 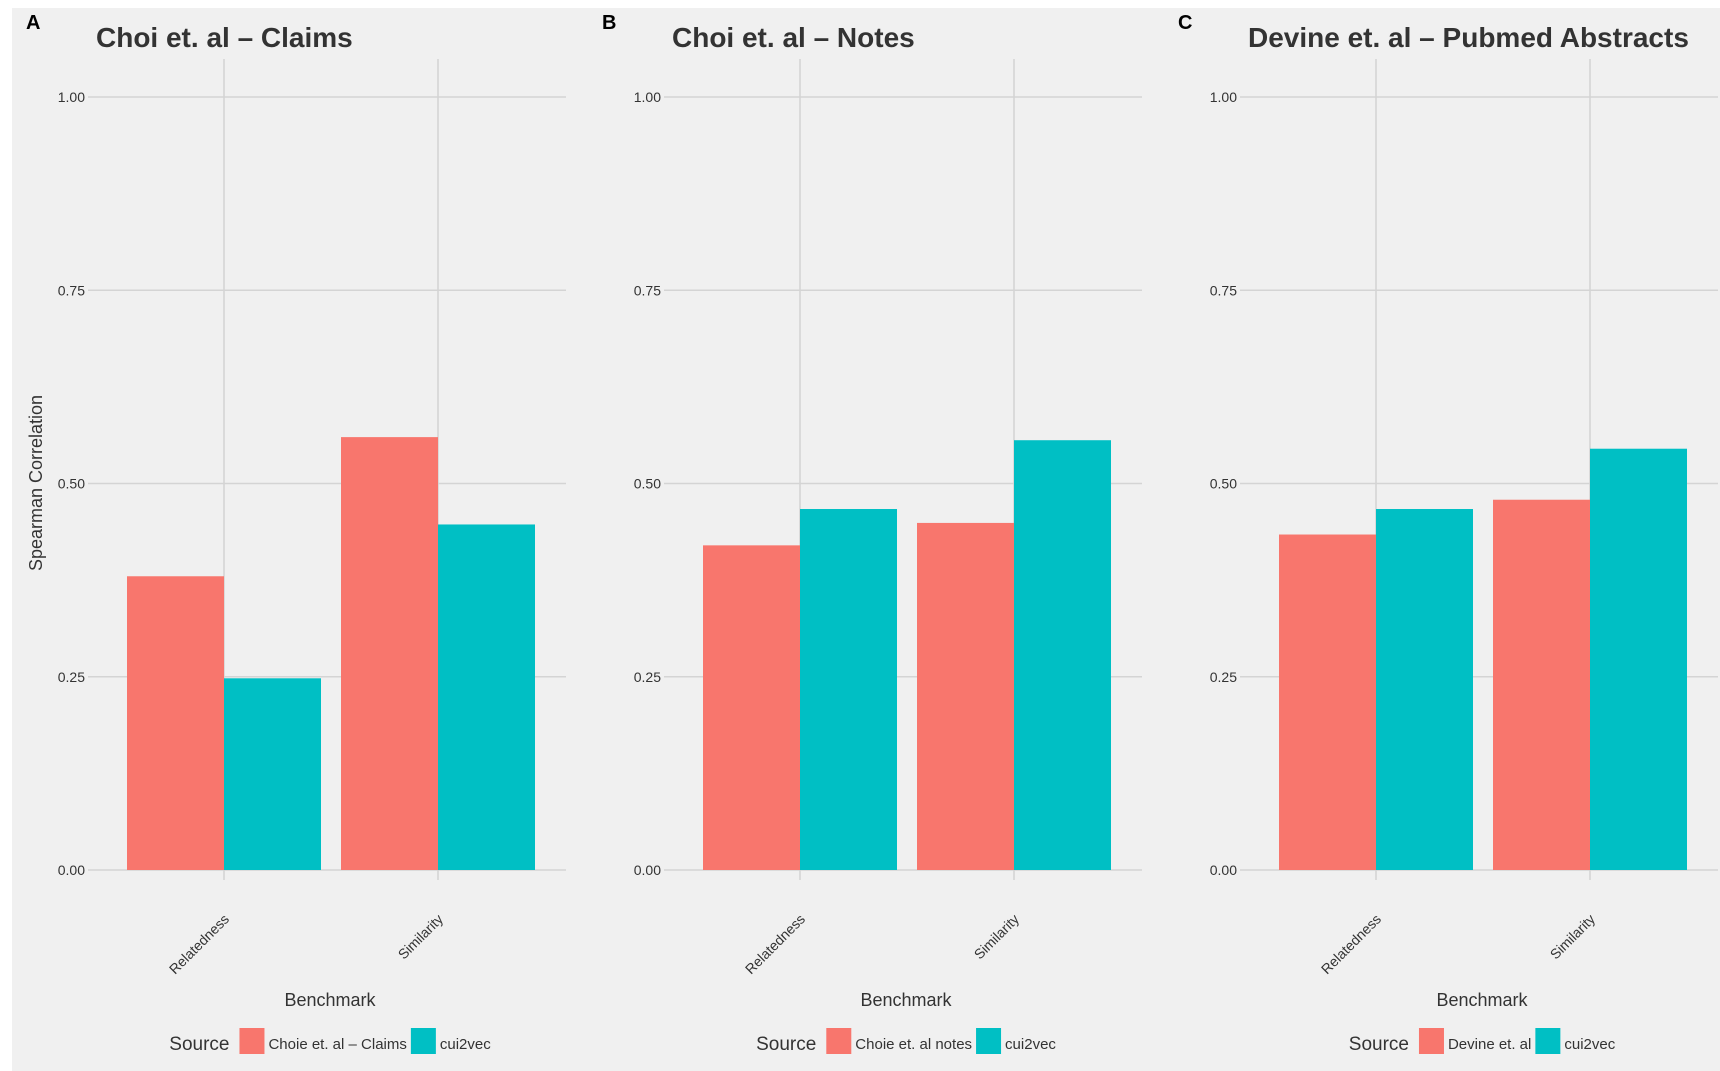 What do you see at coordinates (1468, 37) in the screenshot?
I see `panel-title: Devine et. al – Pubmed Abstracts` at bounding box center [1468, 37].